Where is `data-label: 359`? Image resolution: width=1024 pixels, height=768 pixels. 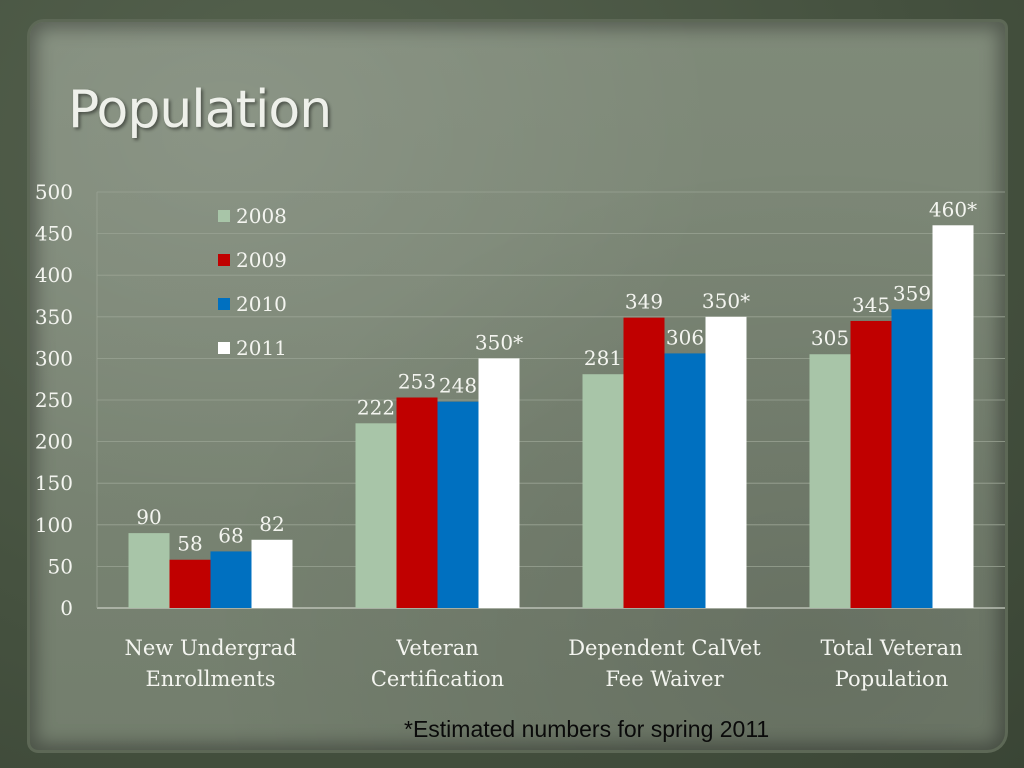
data-label: 359 is located at coordinates (912, 293).